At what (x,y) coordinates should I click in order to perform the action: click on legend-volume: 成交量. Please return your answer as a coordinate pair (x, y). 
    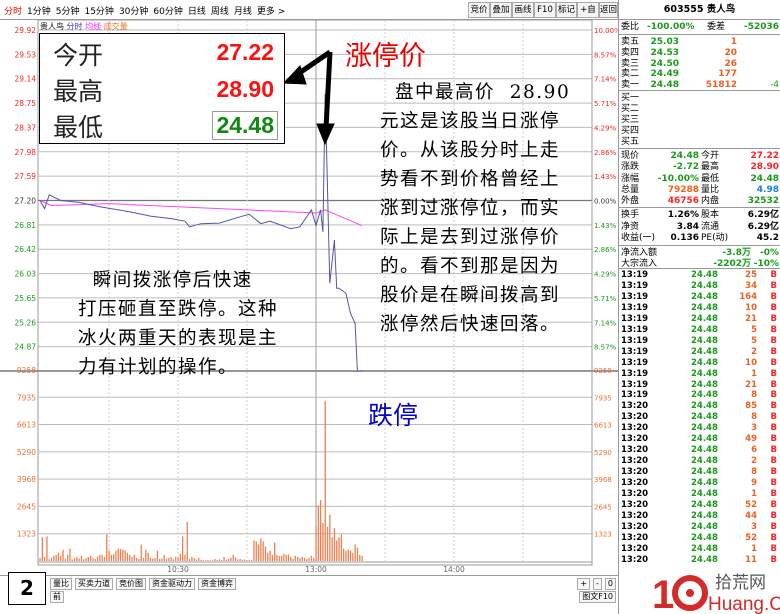
    Looking at the image, I should click on (115, 26).